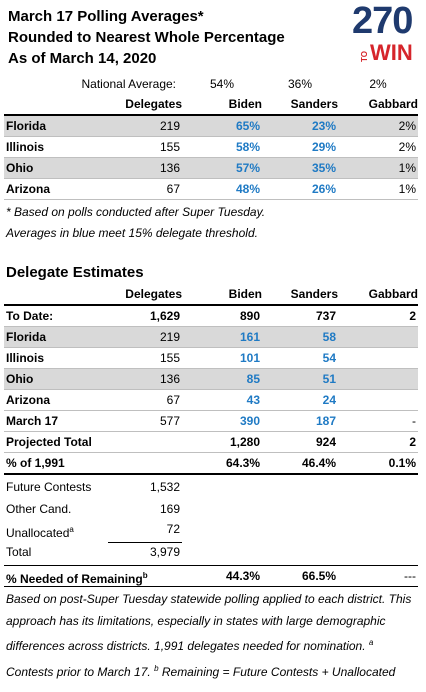 The height and width of the screenshot is (692, 426). I want to click on cell: 890, so click(249, 316).